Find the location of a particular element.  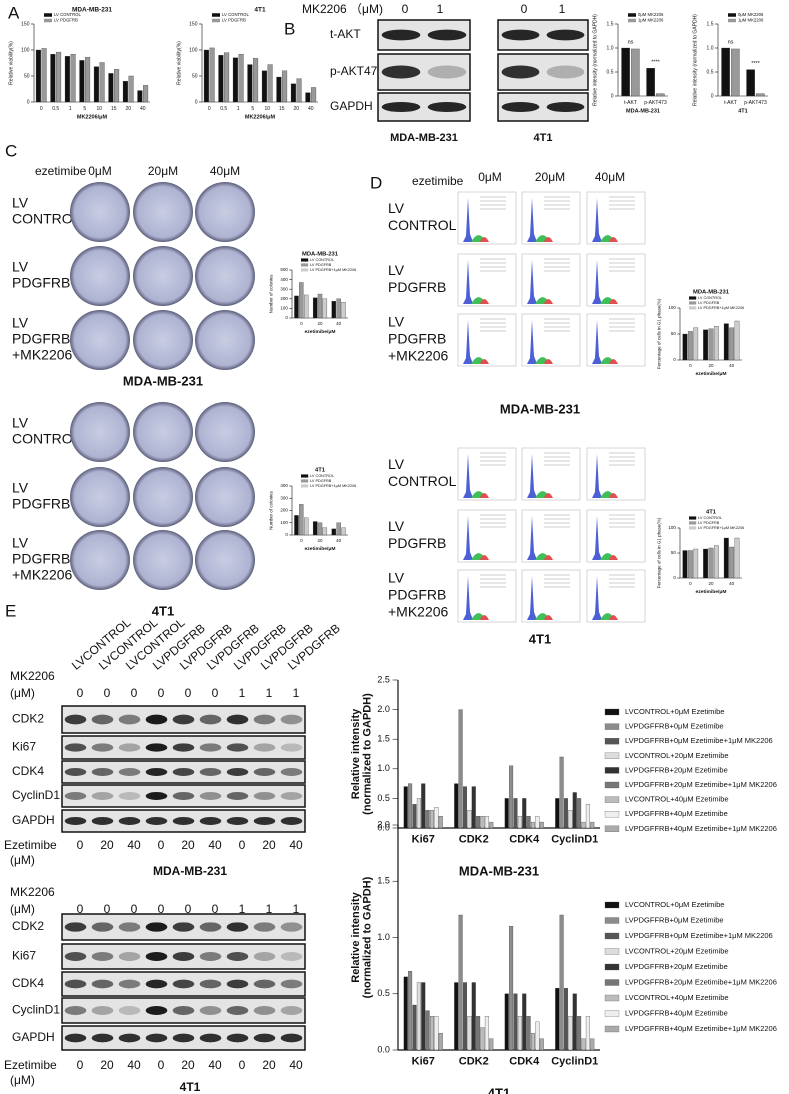

legend-label: LVPDGFFRB+0μM Ezetimibe is located at coordinates (674, 726).